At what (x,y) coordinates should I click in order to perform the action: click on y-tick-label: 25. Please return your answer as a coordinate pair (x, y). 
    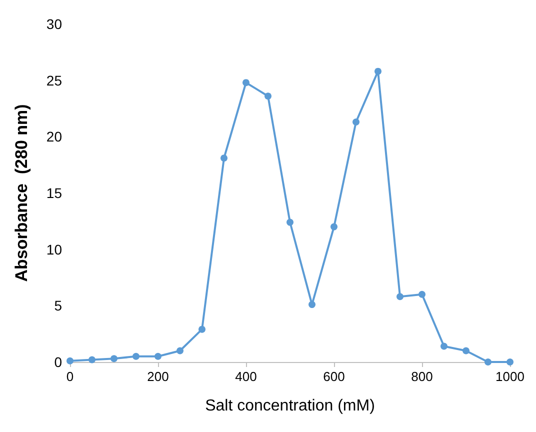
    Looking at the image, I should click on (54, 80).